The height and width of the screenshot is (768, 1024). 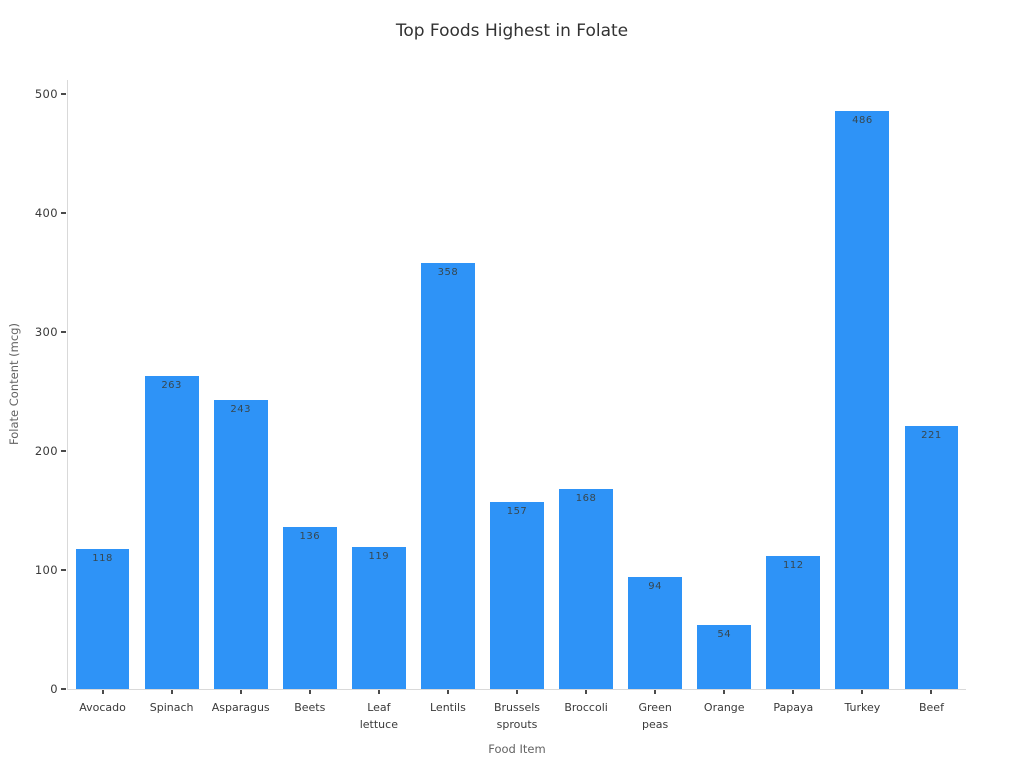 I want to click on bar-slot: 112, so click(x=793, y=384).